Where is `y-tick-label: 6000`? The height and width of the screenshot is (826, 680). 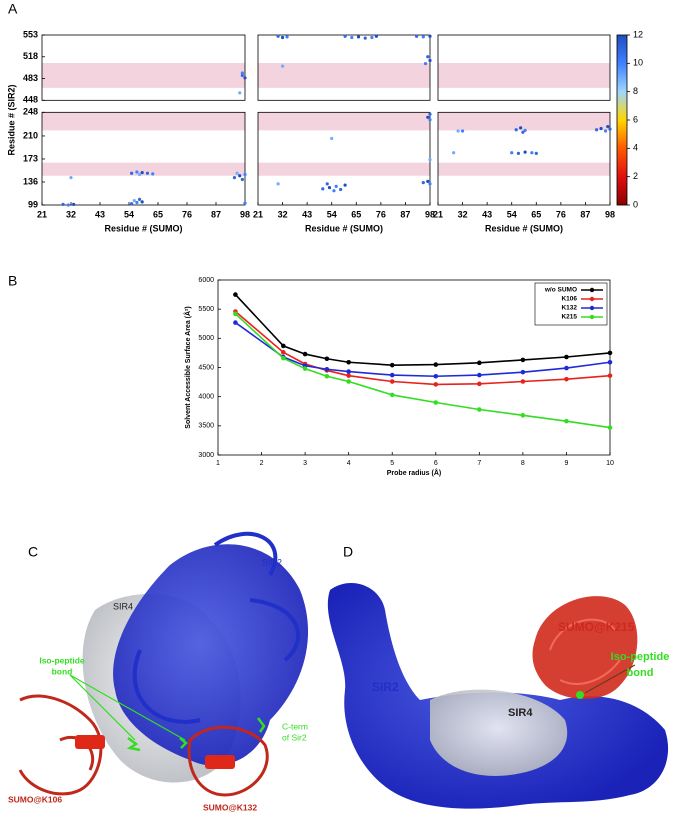
y-tick-label: 6000 is located at coordinates (206, 280).